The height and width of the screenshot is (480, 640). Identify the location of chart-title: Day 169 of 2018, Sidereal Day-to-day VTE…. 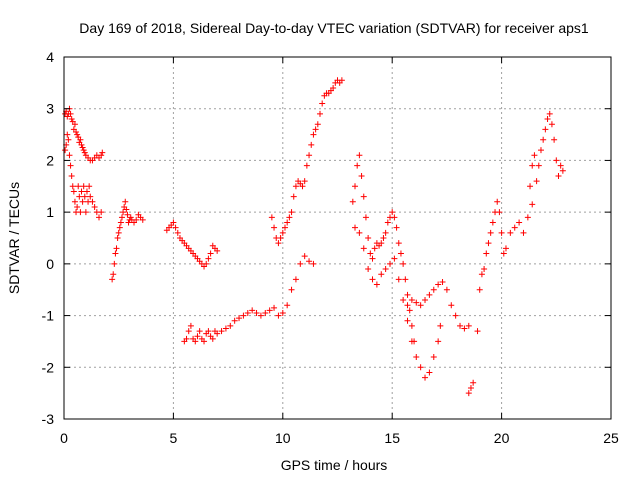
(334, 28).